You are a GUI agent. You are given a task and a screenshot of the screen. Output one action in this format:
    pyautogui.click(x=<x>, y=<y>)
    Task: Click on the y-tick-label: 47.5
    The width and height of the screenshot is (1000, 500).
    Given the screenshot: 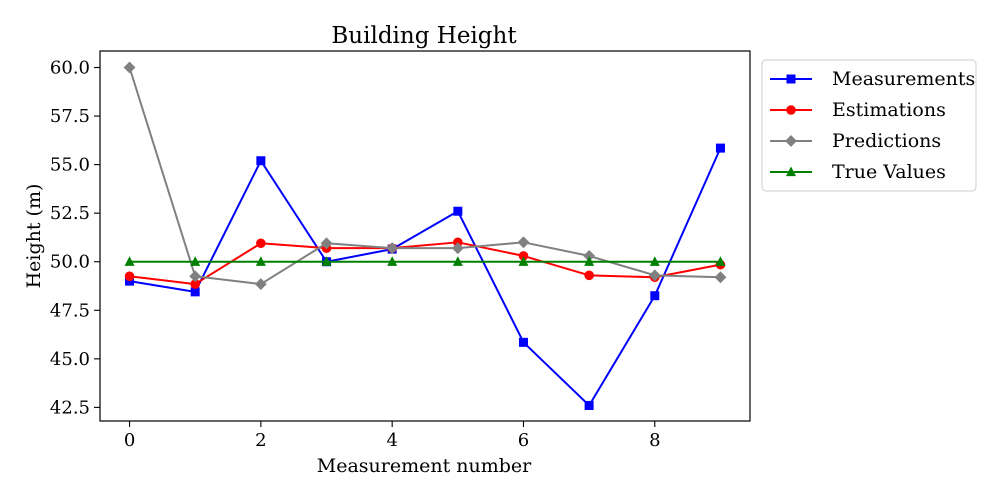 What is the action you would take?
    pyautogui.click(x=70, y=310)
    